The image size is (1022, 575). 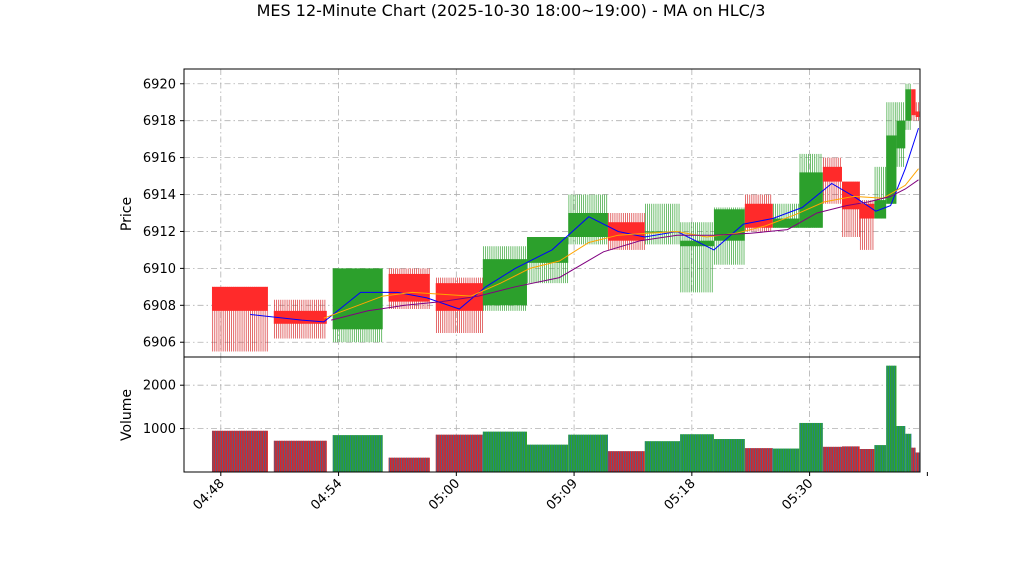 I want to click on volume-tick-label: 2000, so click(x=159, y=386).